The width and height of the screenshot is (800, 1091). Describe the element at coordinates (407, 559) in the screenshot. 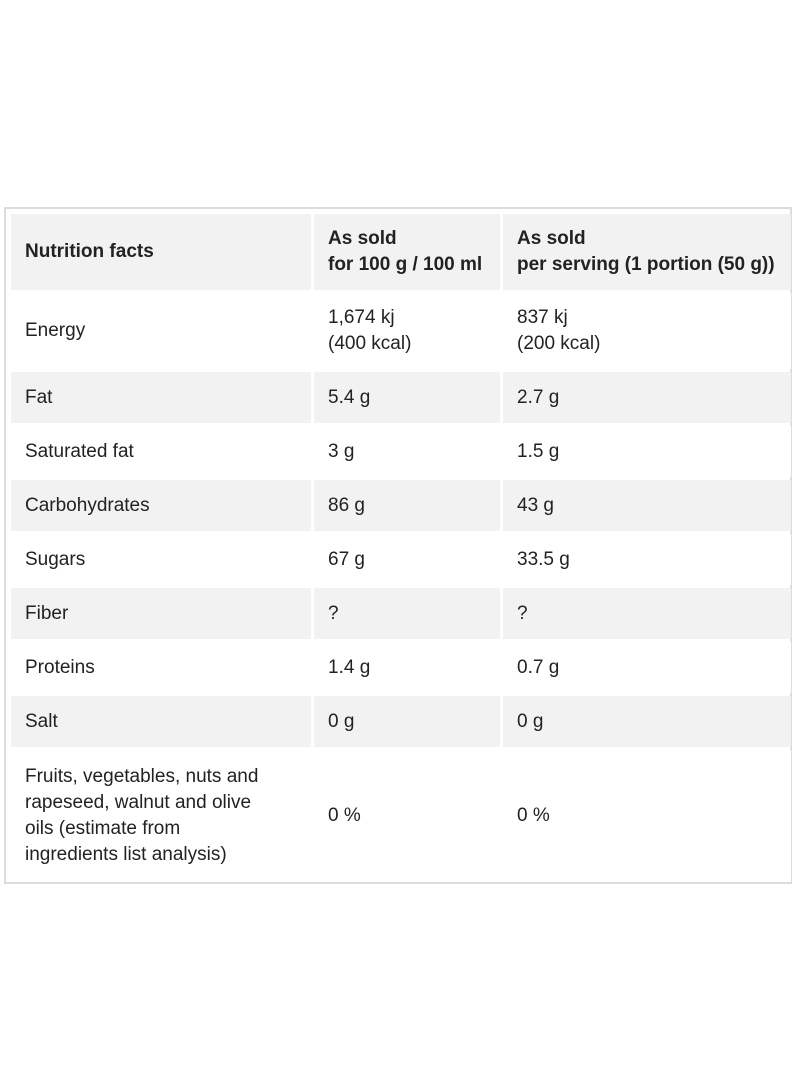

I see `row-value-per-100: 67 g` at that location.